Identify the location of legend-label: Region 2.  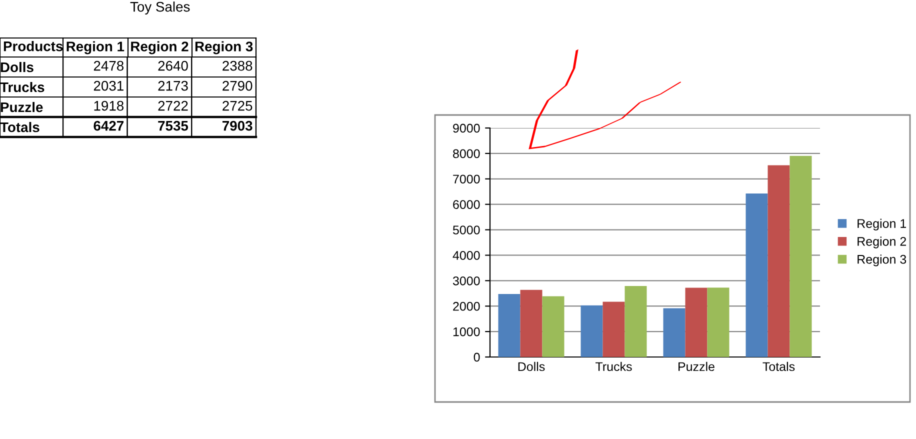
(882, 242).